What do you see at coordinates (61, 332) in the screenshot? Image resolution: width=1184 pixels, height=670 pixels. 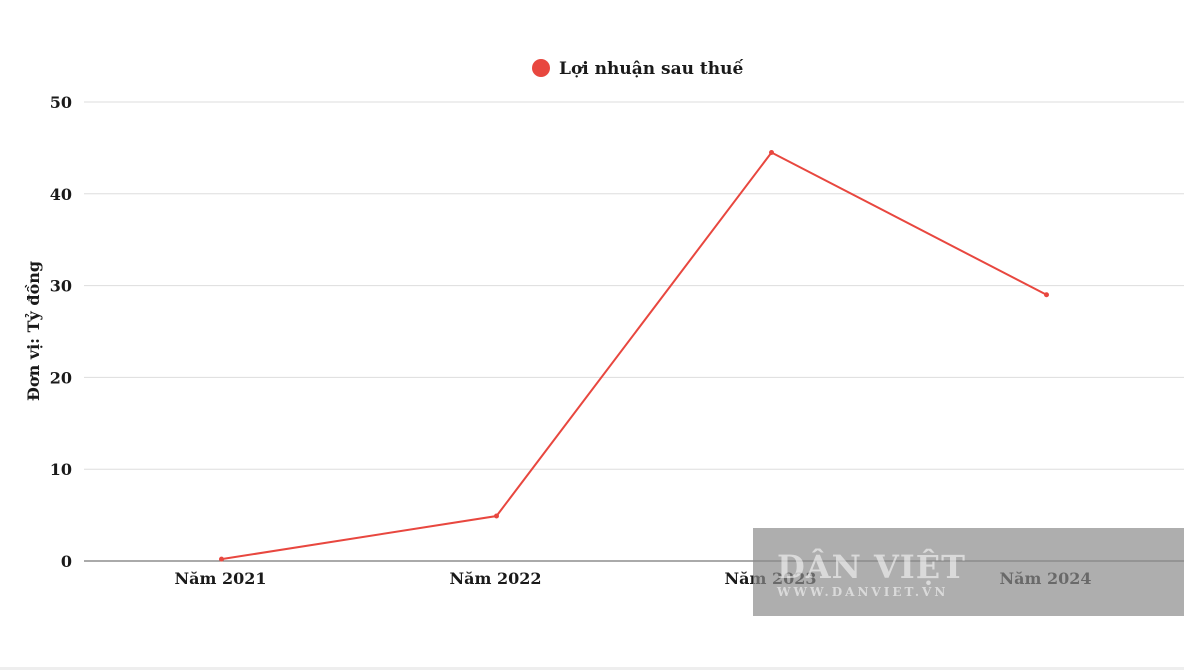 I see `y-axis-ticks: 0 10 20 30 40 50` at bounding box center [61, 332].